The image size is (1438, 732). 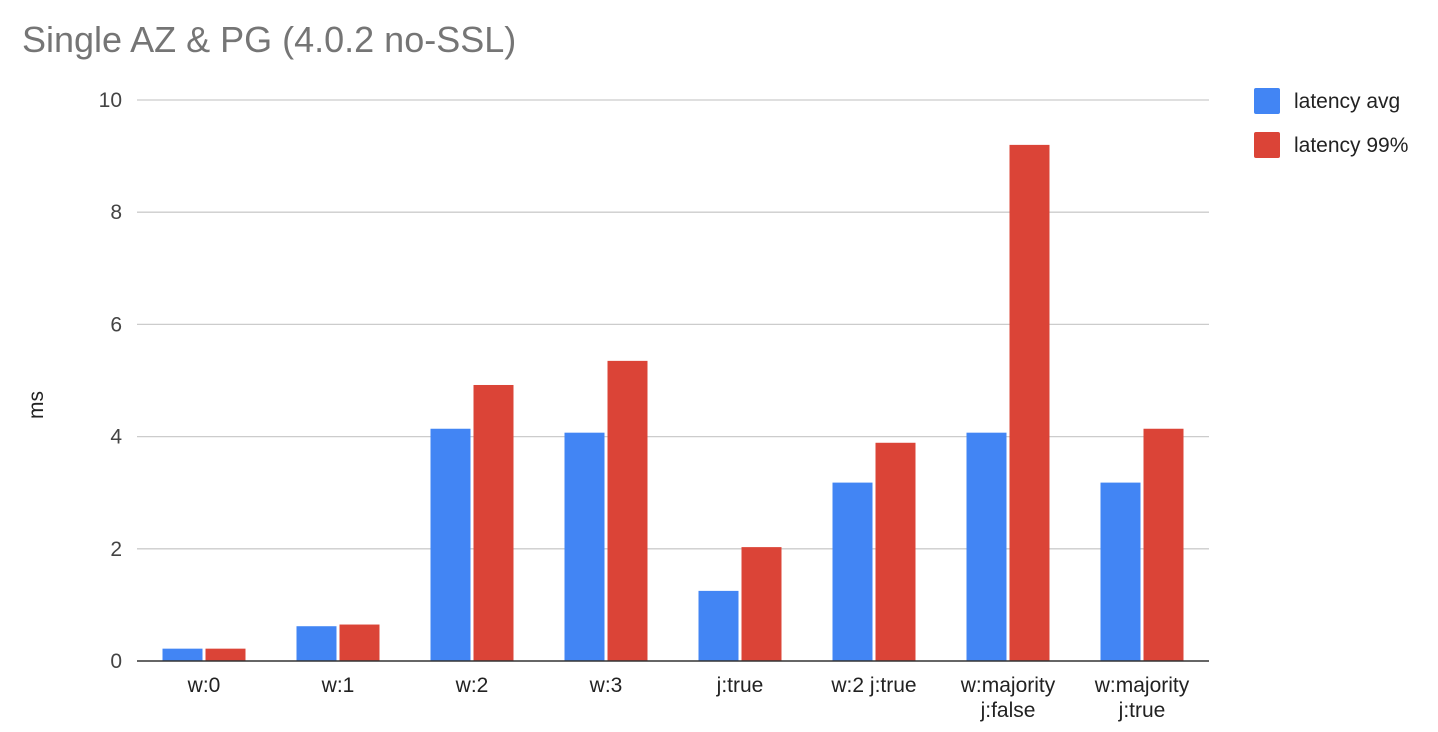 I want to click on chart-title: Single AZ & PG (4.0.2 no-SSL), so click(x=269, y=39).